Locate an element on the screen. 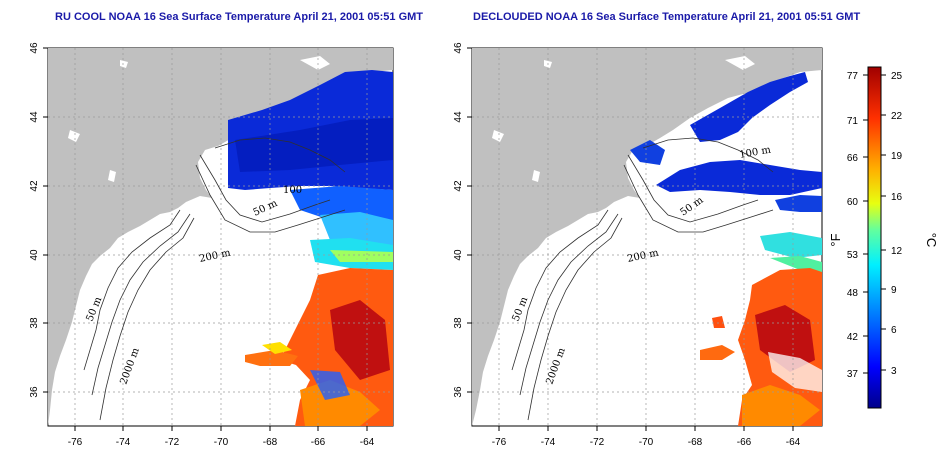  fahrenheit-tick: 71 is located at coordinates (853, 121).